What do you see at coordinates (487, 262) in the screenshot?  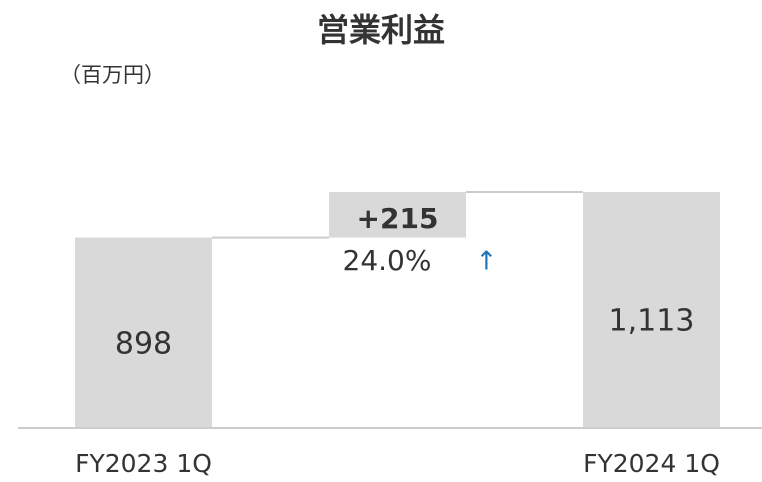 I see `annotation-arrow: ↑` at bounding box center [487, 262].